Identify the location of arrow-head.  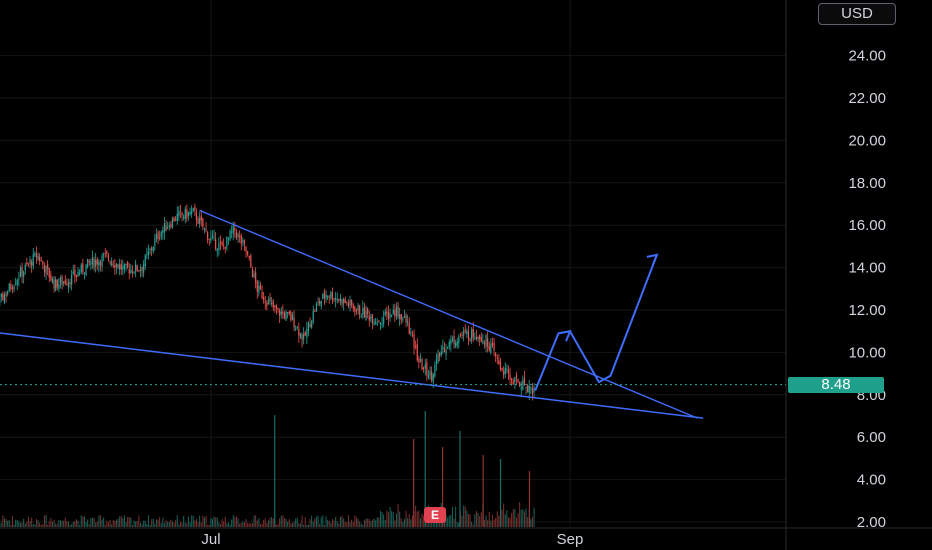
(565, 335).